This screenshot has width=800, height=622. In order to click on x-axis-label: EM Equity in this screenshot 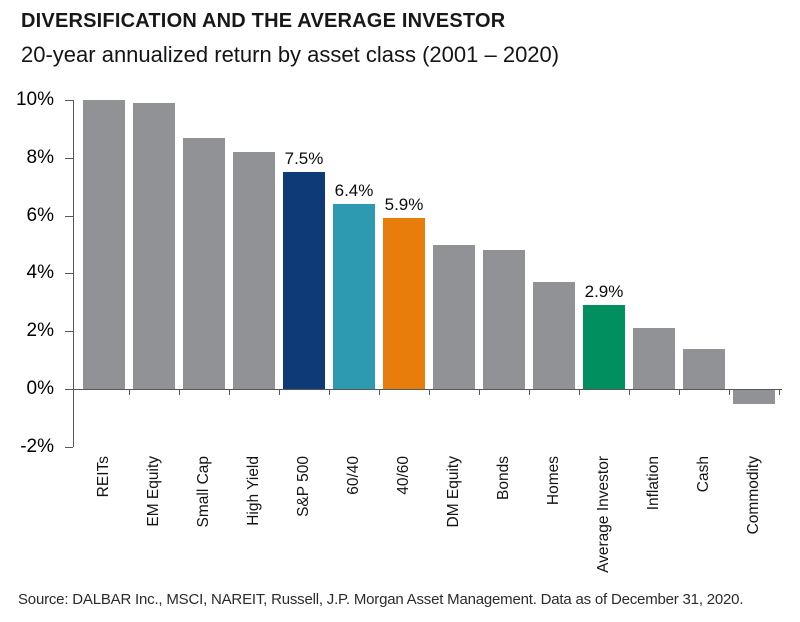, I will do `click(153, 491)`.